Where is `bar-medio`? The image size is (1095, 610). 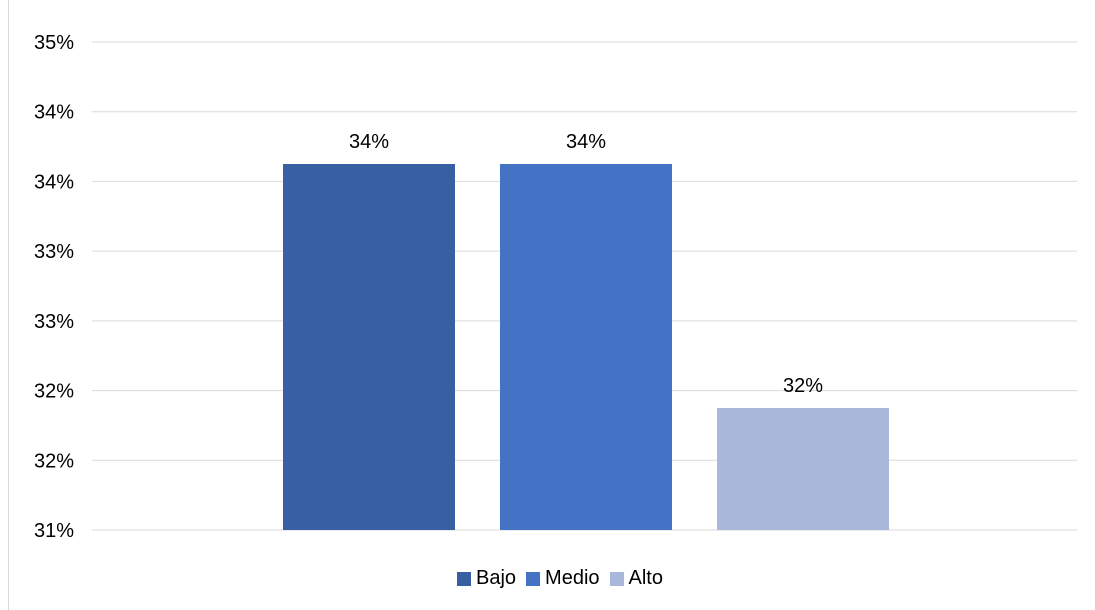
bar-medio is located at coordinates (586, 347).